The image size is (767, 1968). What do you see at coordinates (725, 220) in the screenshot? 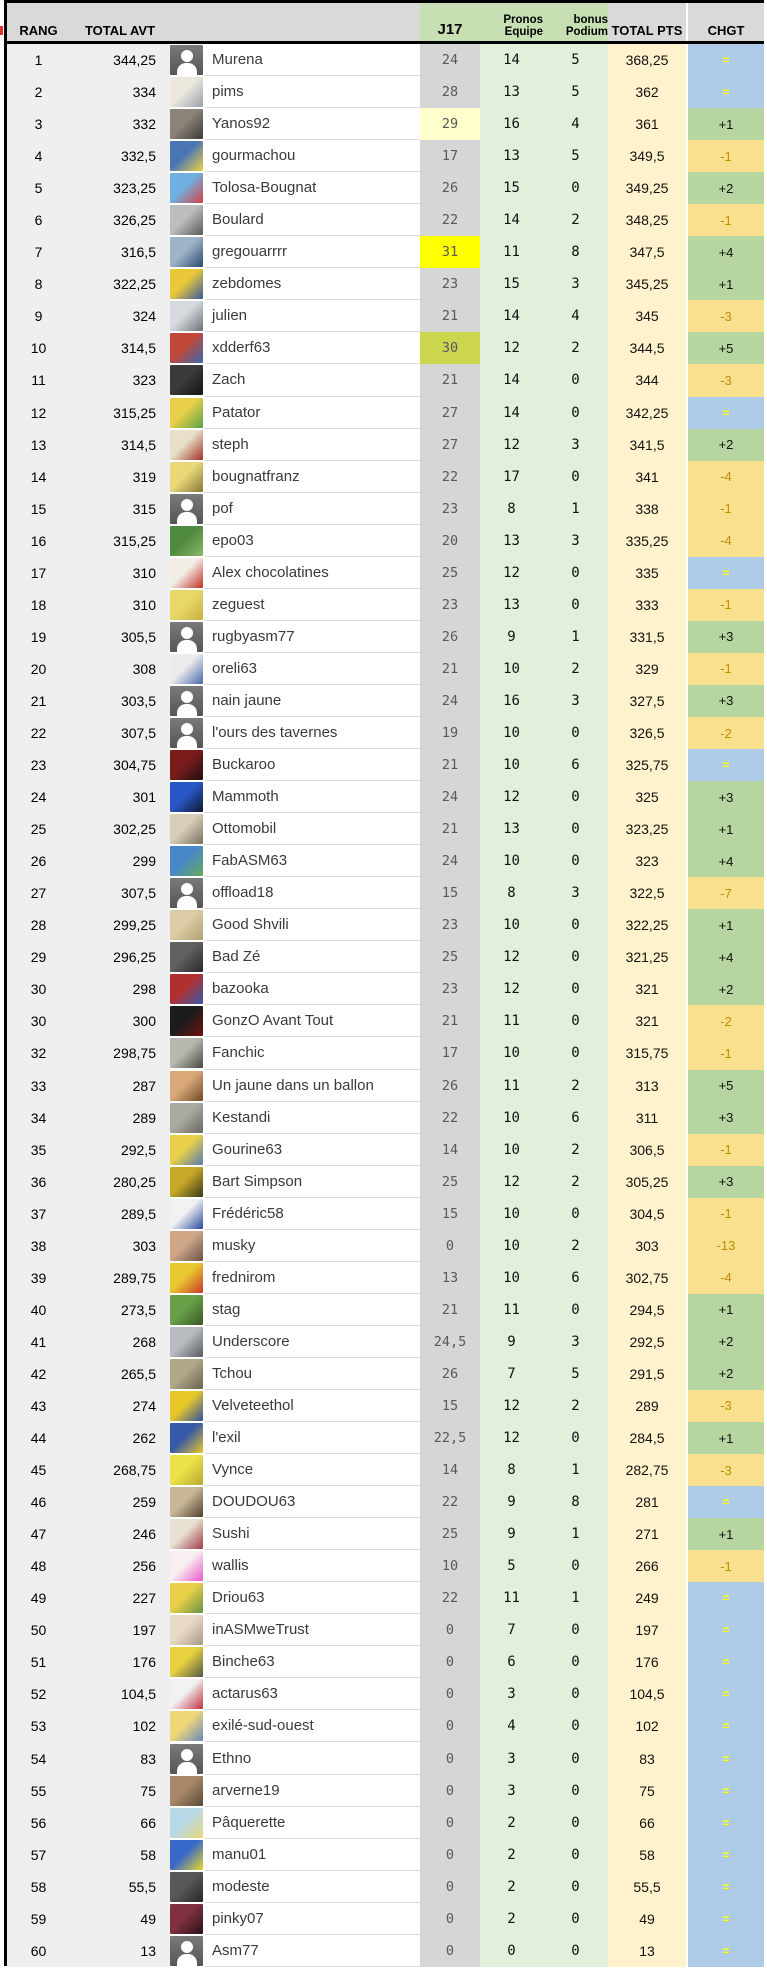
I see `chgt-cell: -1` at bounding box center [725, 220].